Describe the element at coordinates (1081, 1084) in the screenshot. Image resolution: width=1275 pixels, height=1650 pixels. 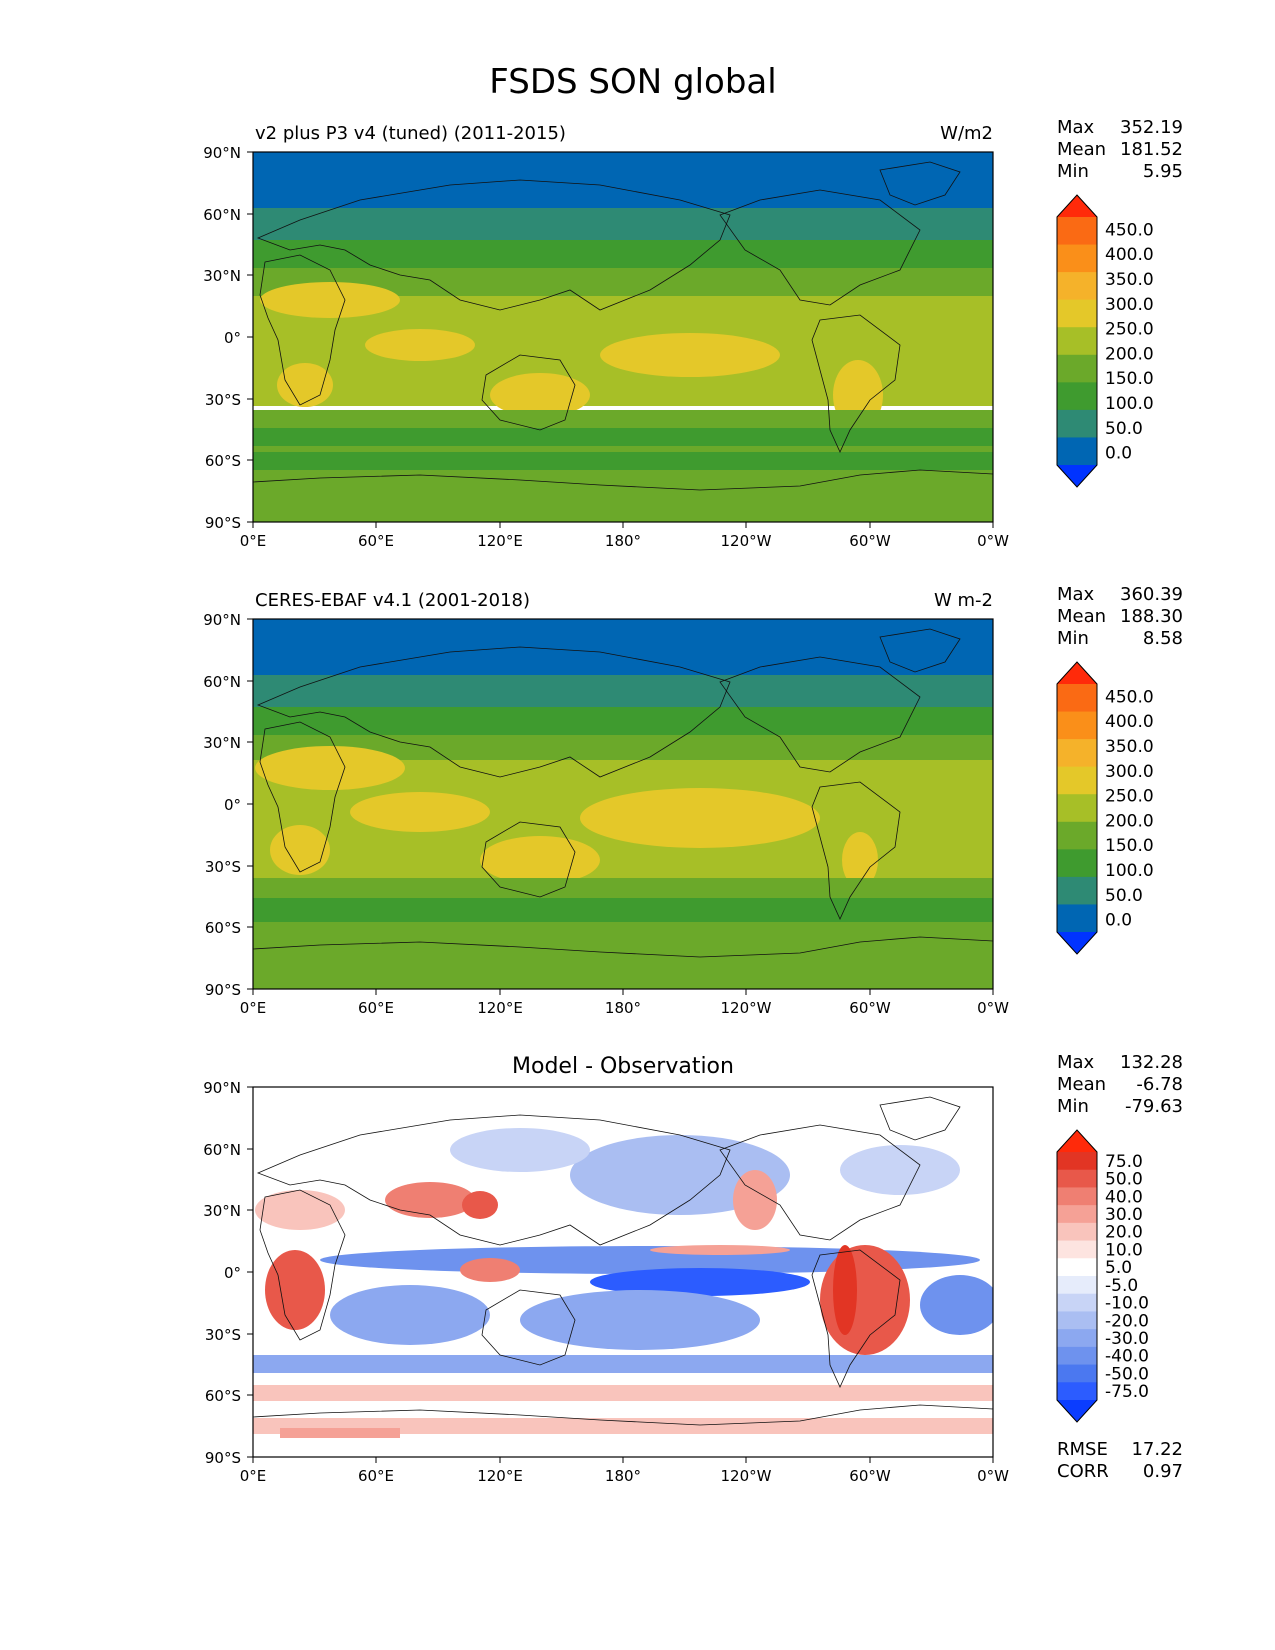
I see `stat-mean-label: Mean` at that location.